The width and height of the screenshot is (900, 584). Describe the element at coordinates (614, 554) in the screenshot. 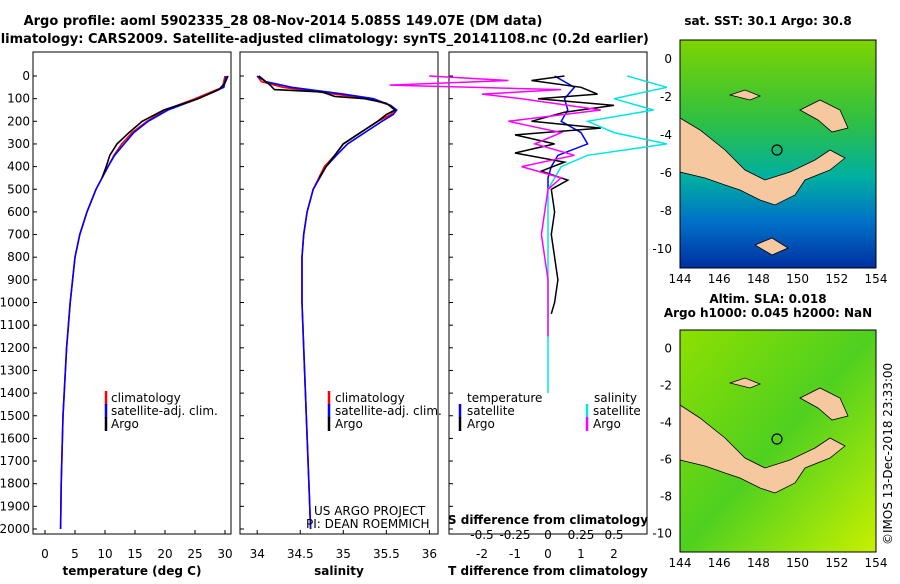

I see `x-tick-label: 2` at that location.